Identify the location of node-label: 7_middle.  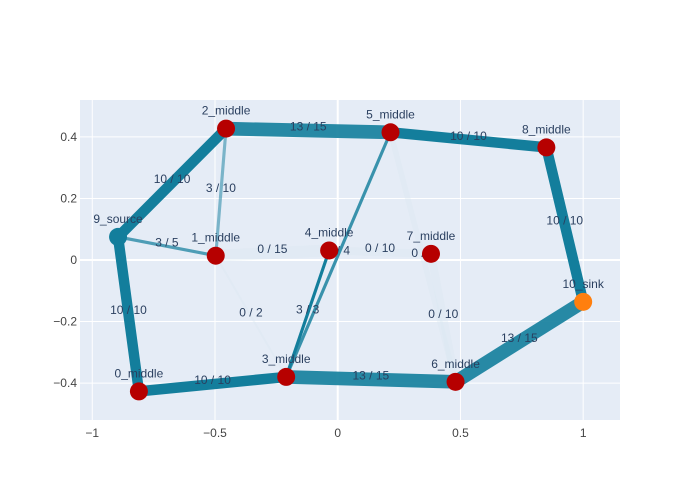
(431, 236).